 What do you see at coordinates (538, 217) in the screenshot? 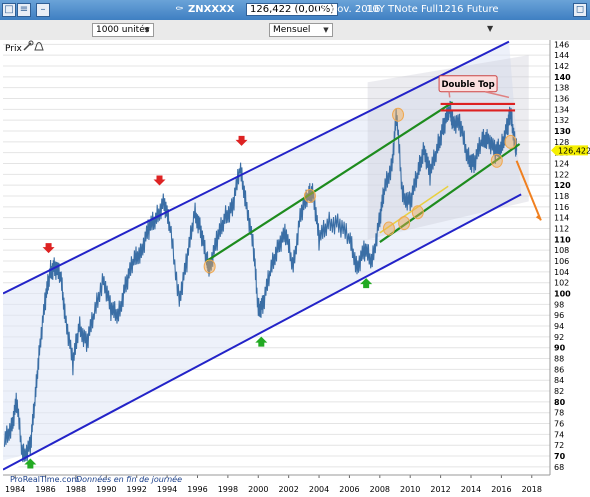
I see `forecast-arrow-head-icon` at bounding box center [538, 217].